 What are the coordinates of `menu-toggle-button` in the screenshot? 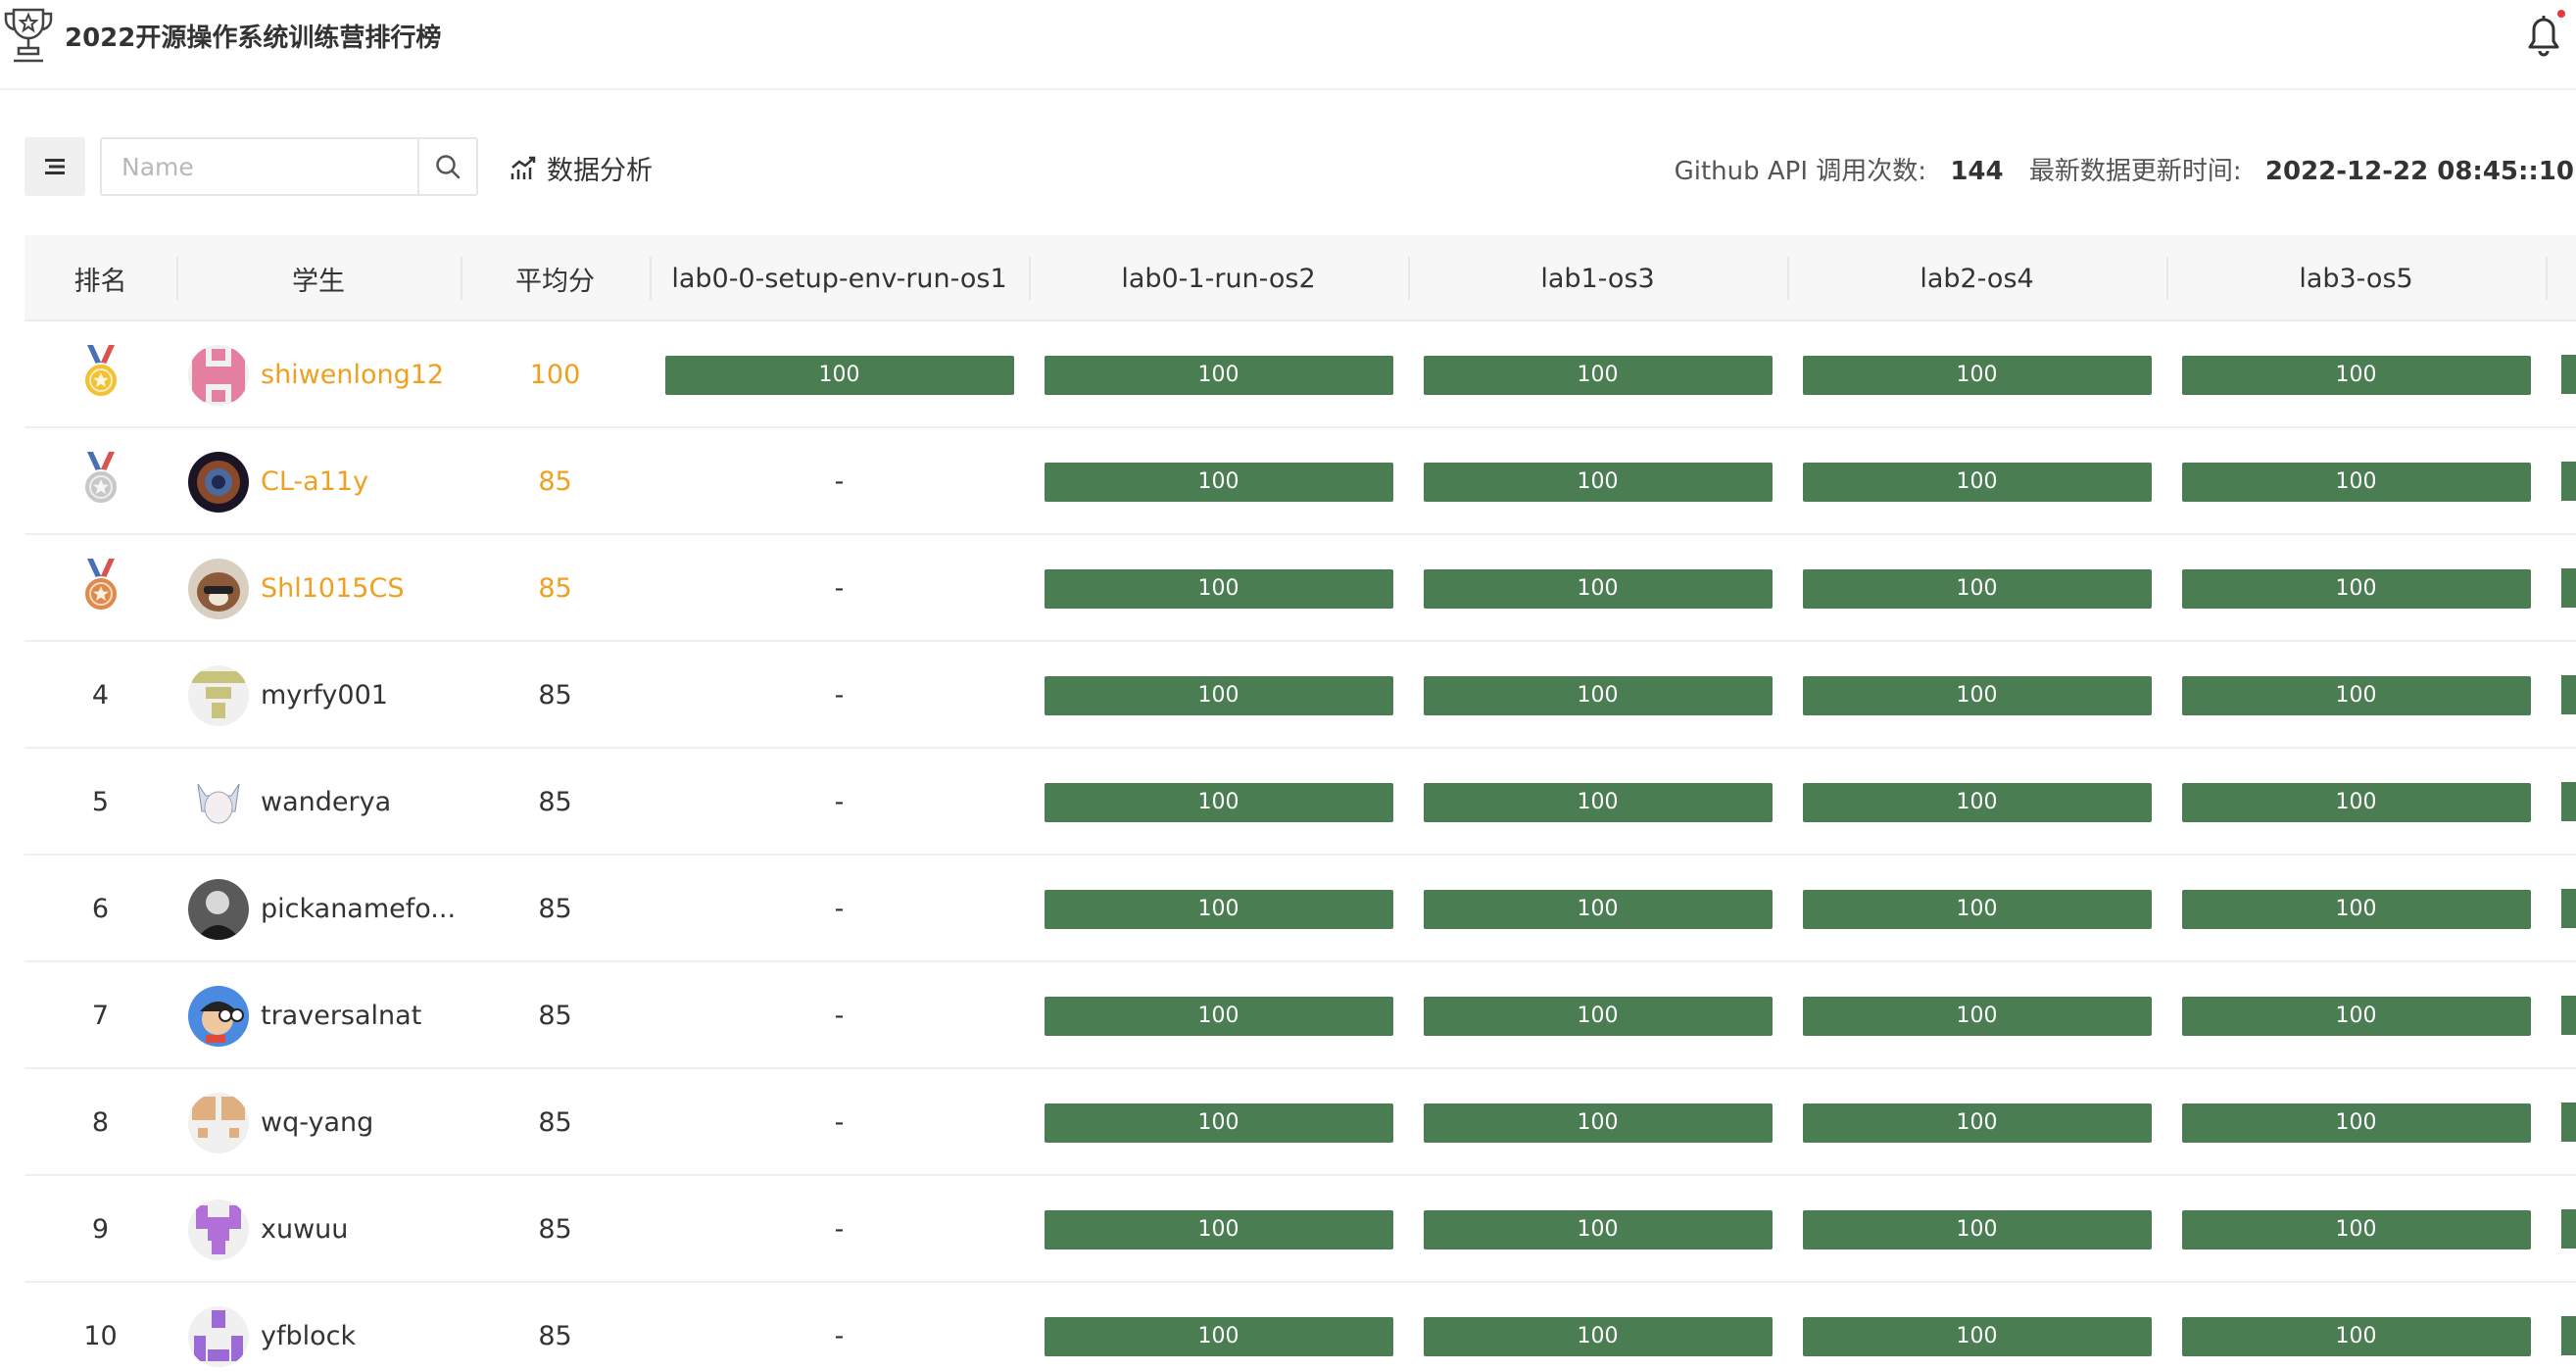 It's located at (54, 166).